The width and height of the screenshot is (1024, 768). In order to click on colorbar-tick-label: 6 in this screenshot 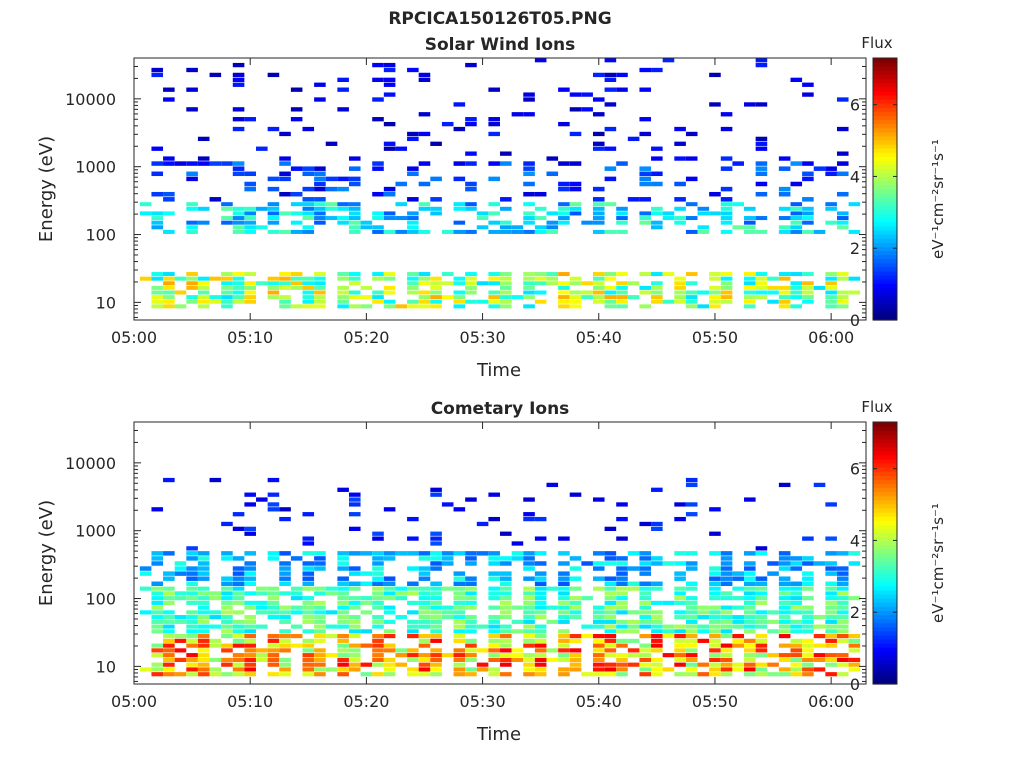, I will do `click(855, 469)`.